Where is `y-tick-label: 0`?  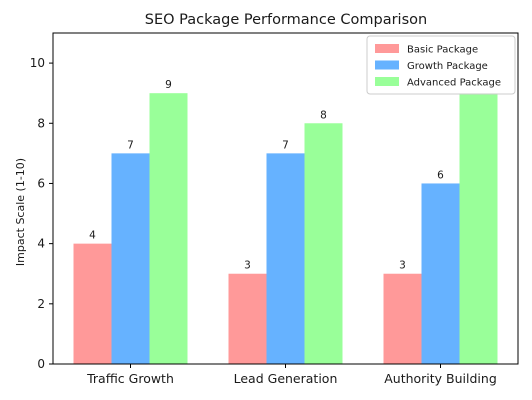 y-tick-label: 0 is located at coordinates (41, 364).